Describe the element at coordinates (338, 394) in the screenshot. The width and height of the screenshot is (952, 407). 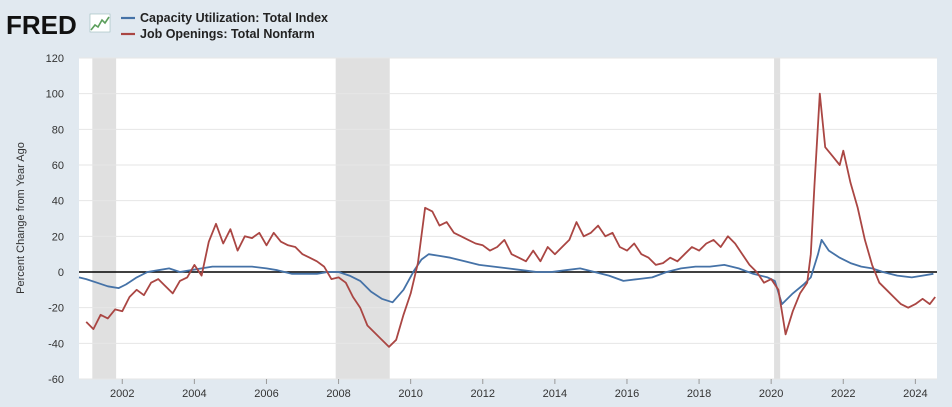
I see `x-tick-label: 2008` at that location.